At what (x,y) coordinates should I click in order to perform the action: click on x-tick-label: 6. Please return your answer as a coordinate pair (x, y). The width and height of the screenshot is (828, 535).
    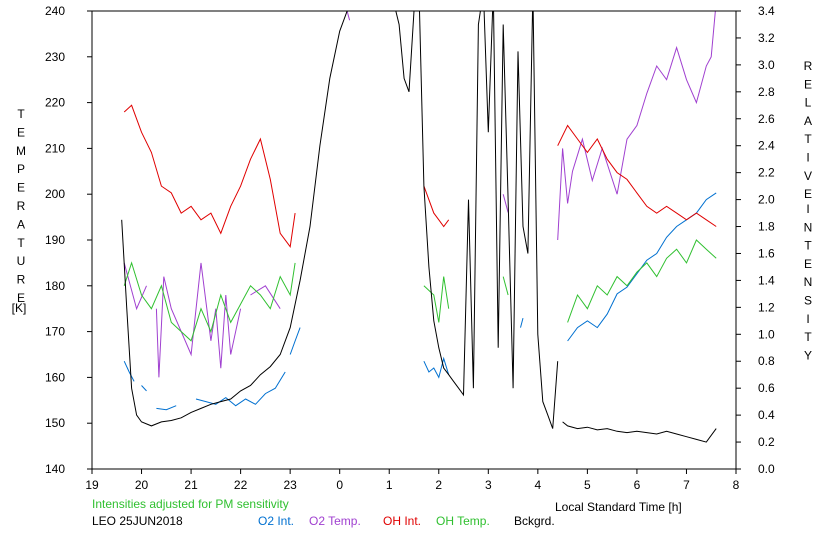
    Looking at the image, I should click on (637, 485).